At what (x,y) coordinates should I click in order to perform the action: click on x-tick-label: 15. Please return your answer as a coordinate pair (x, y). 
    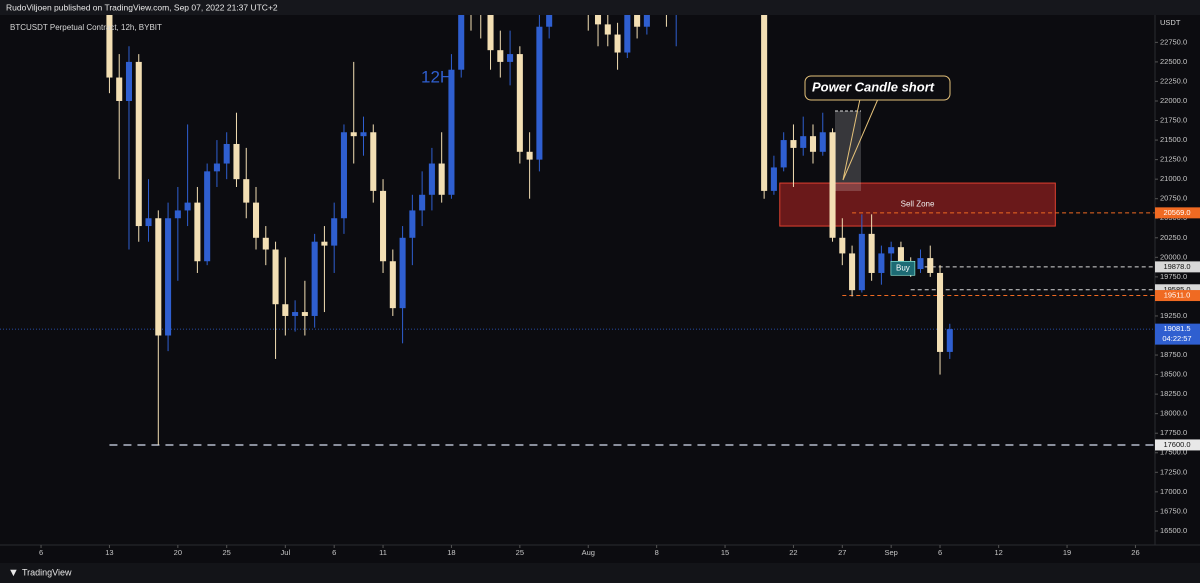
    Looking at the image, I should click on (725, 552).